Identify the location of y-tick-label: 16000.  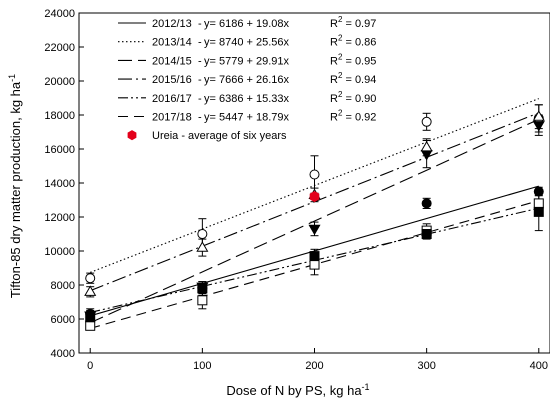
(59, 150).